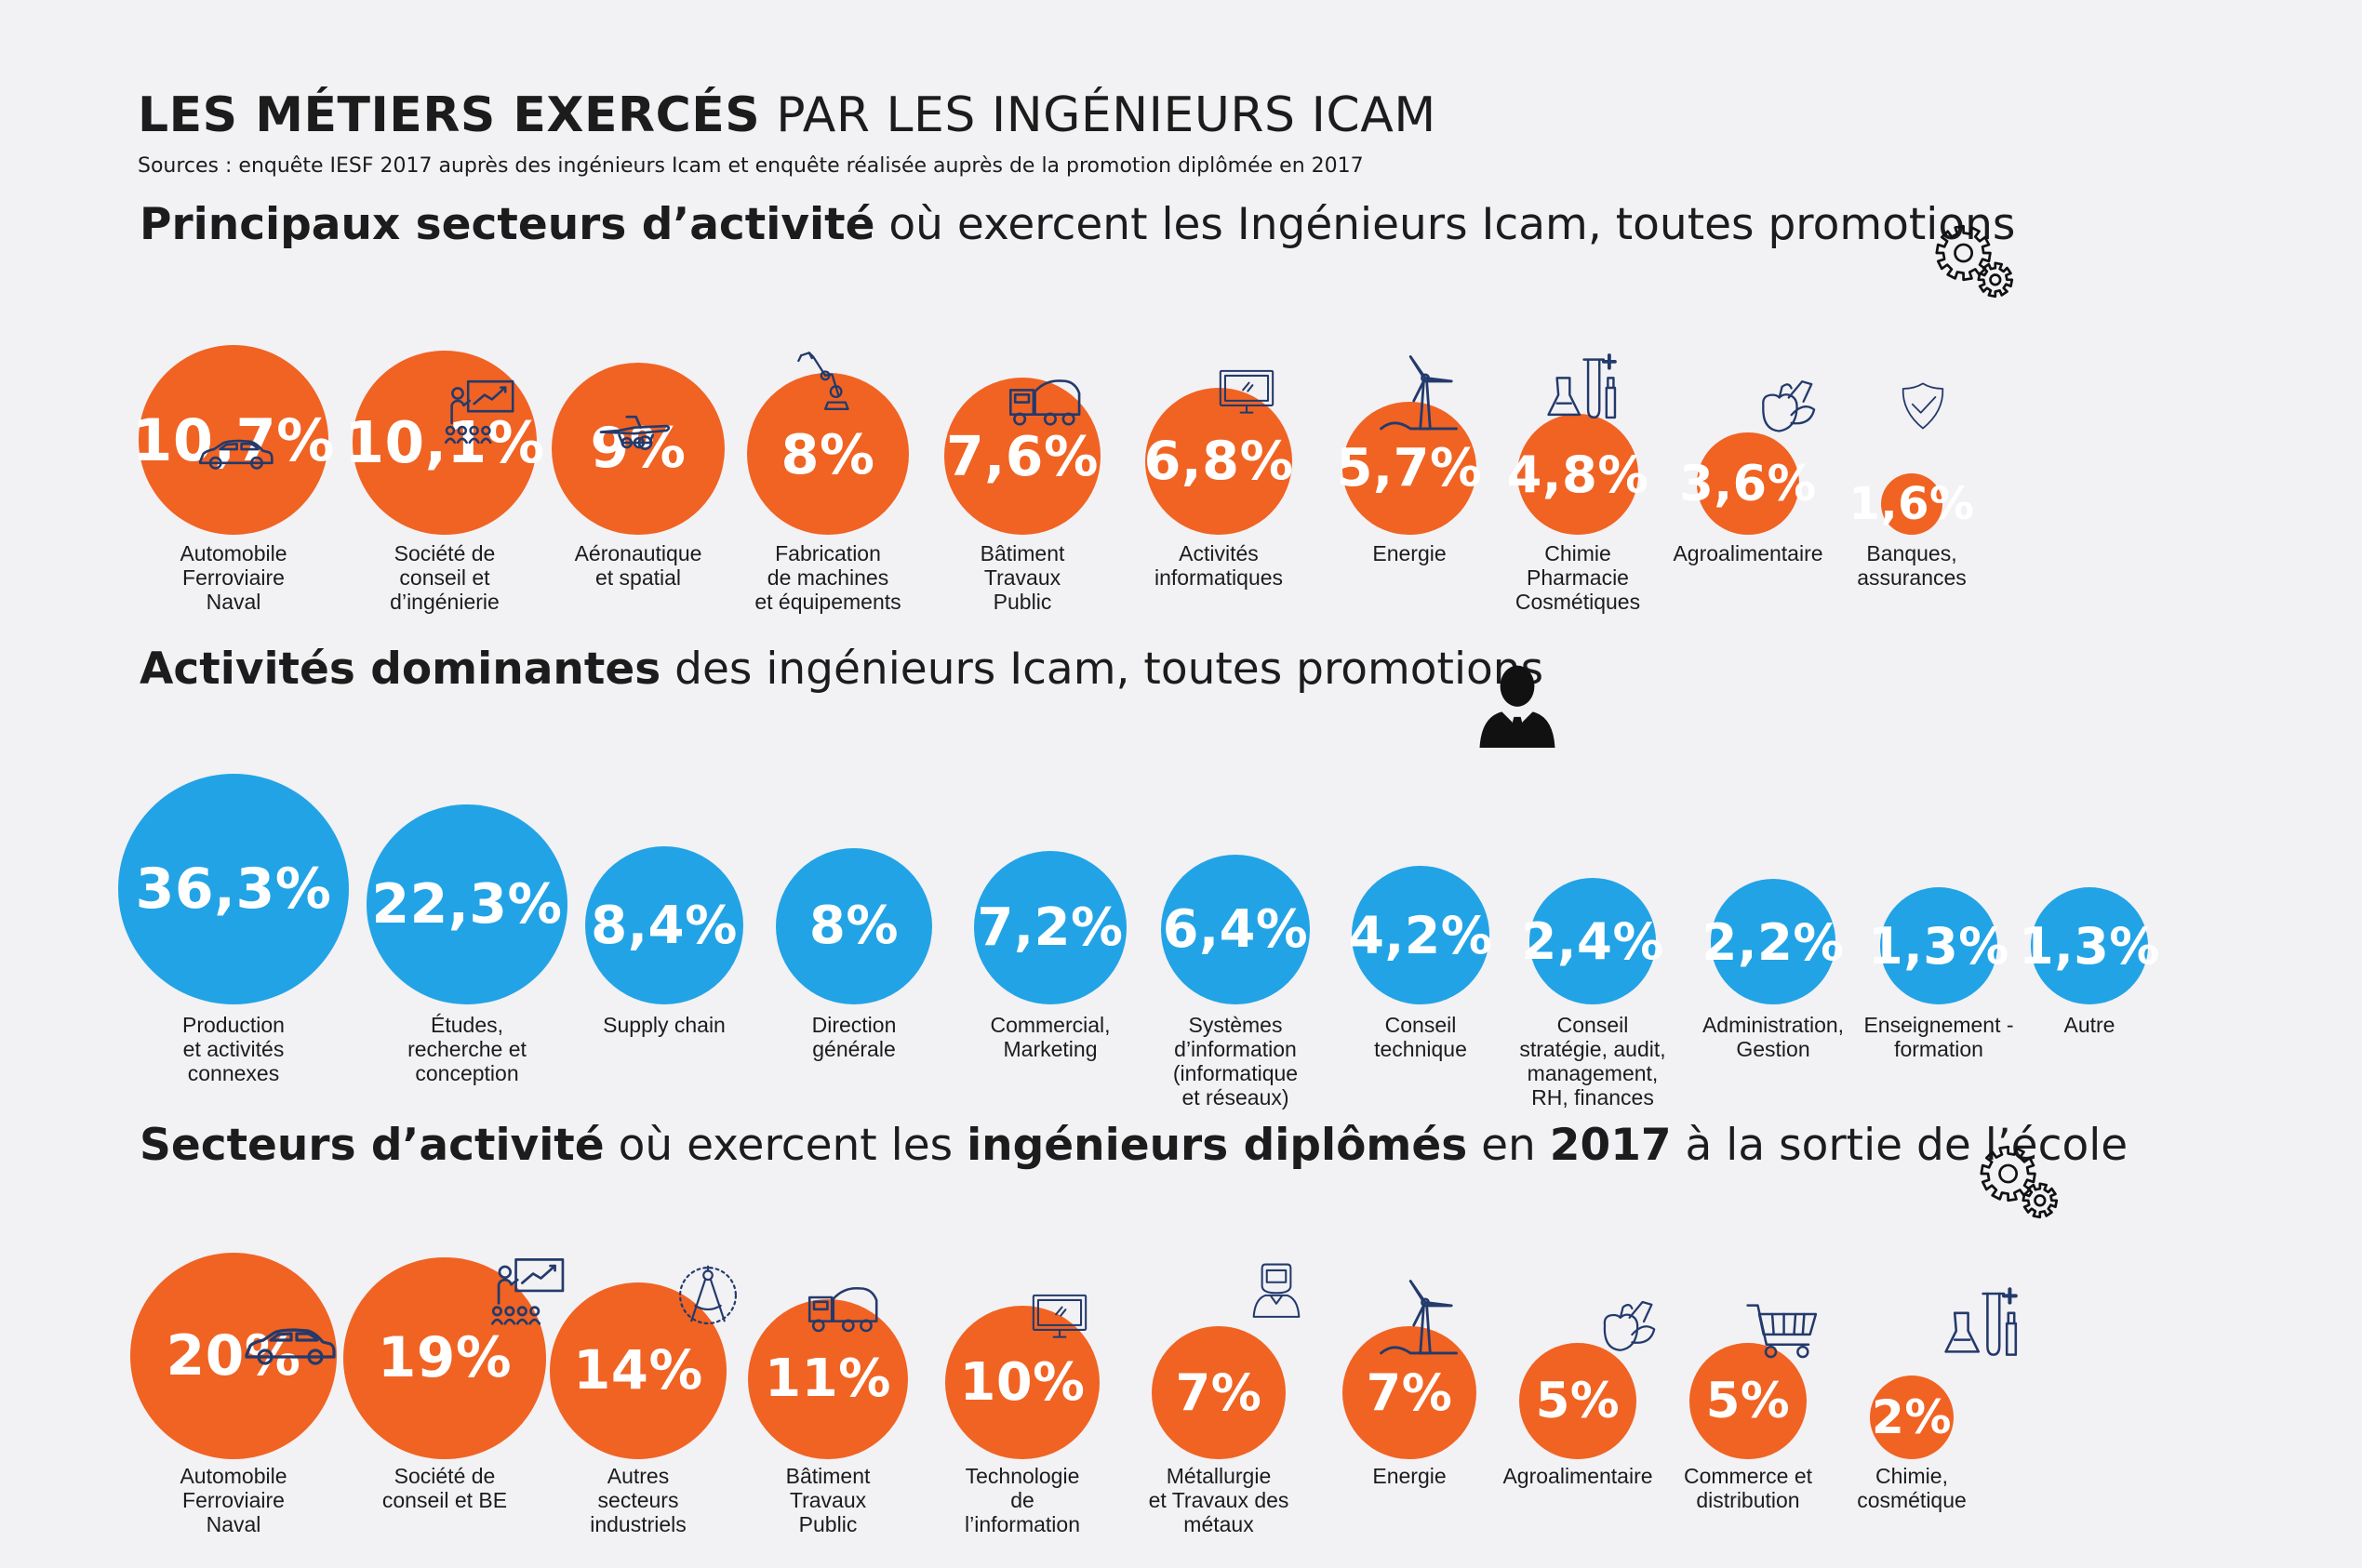 The image size is (2362, 1568). Describe the element at coordinates (1899, 1145) in the screenshot. I see `section-title-part: à la sortie de l’école` at that location.